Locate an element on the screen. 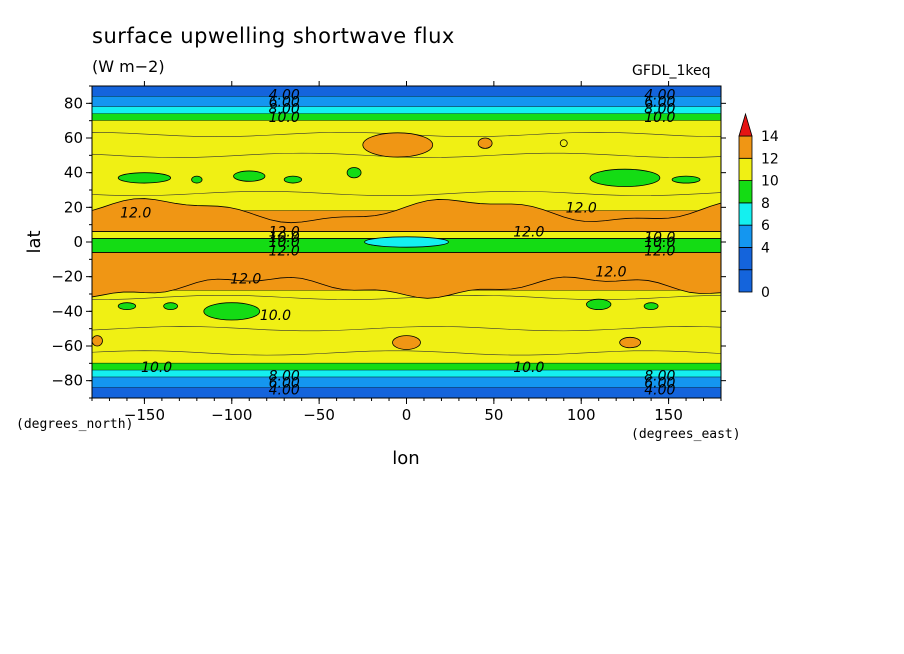 This screenshot has height=654, width=904. x-tick-label-4: 50 is located at coordinates (493, 415).